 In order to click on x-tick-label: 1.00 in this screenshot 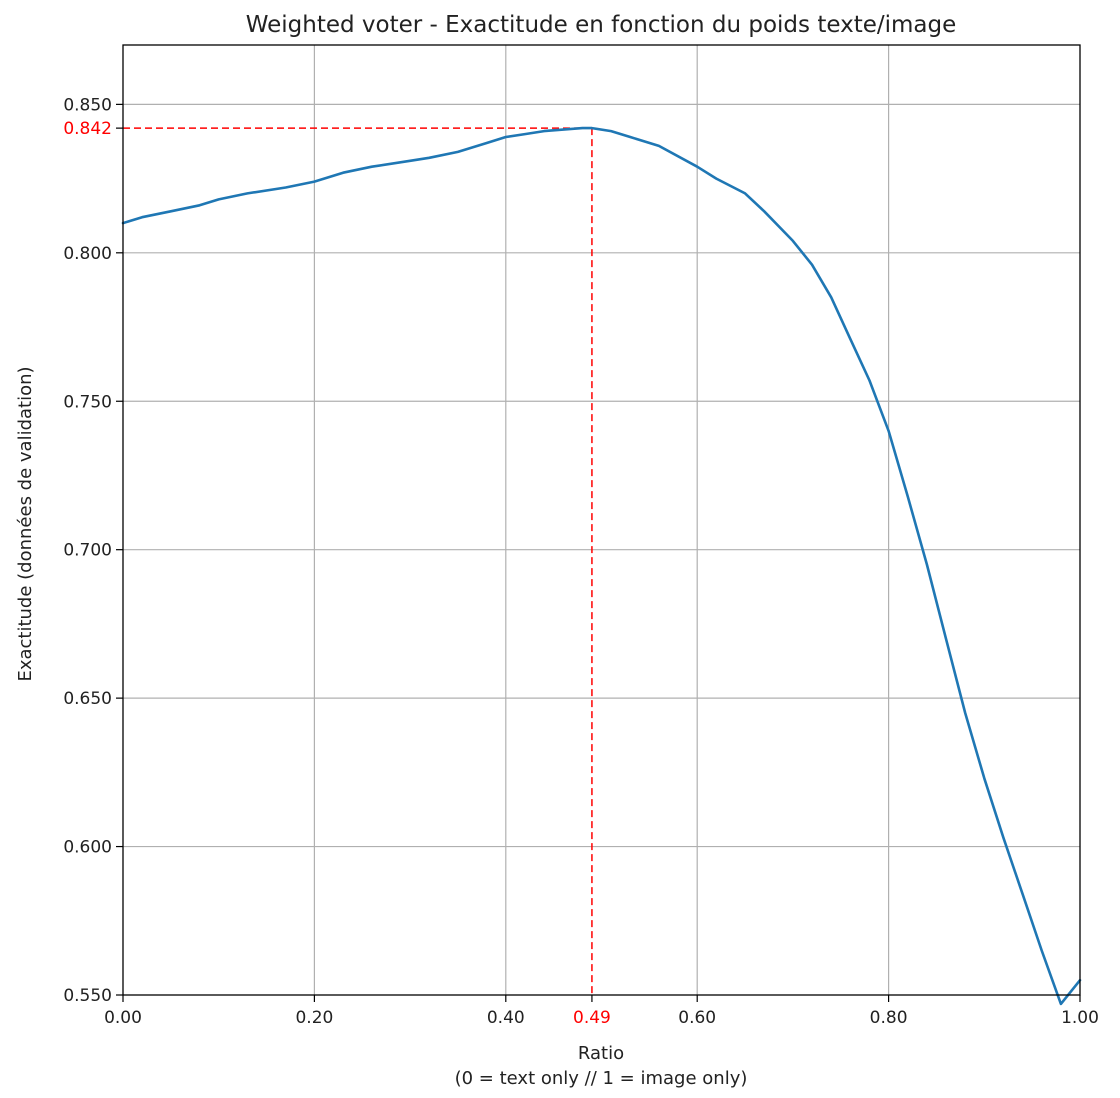, I will do `click(1080, 1018)`.